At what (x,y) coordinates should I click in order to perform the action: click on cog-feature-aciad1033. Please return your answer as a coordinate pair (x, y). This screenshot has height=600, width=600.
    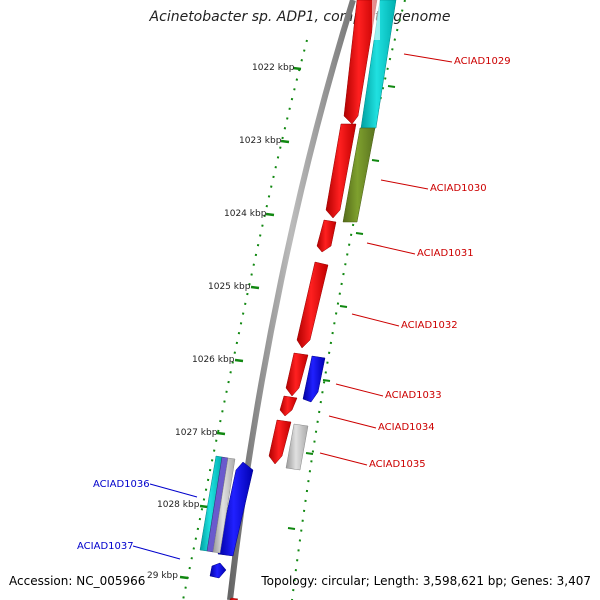
    Looking at the image, I should click on (314, 379).